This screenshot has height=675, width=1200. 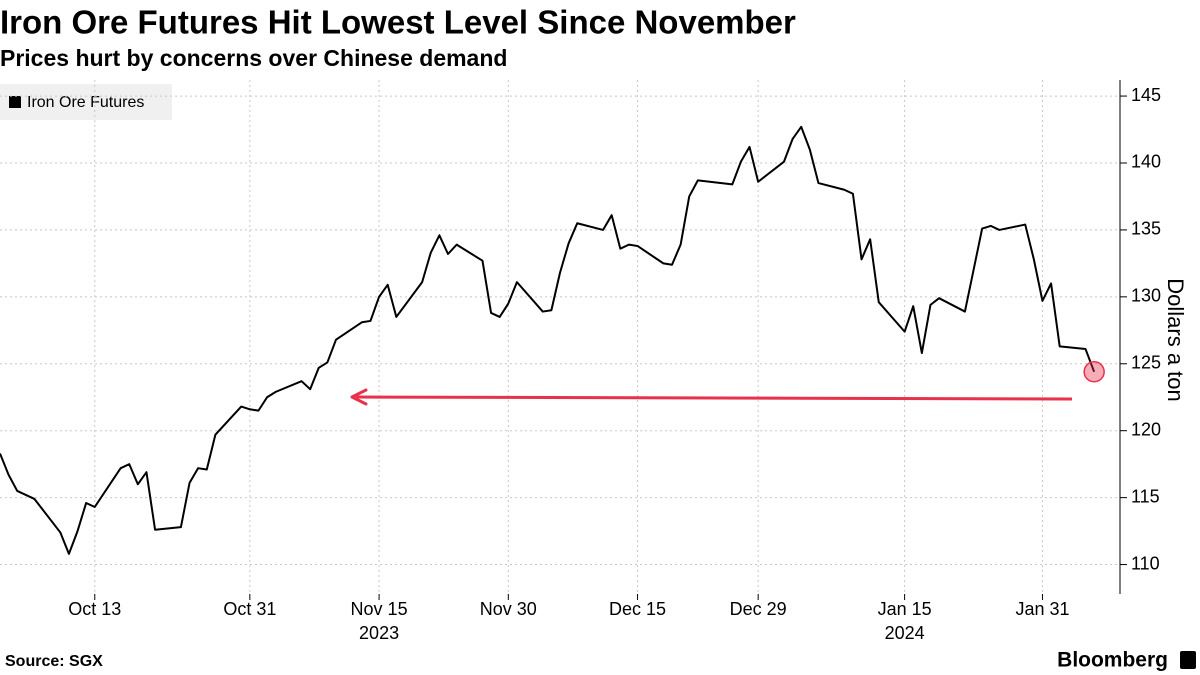 What do you see at coordinates (249, 609) in the screenshot?
I see `x-tick-label: Oct 31` at bounding box center [249, 609].